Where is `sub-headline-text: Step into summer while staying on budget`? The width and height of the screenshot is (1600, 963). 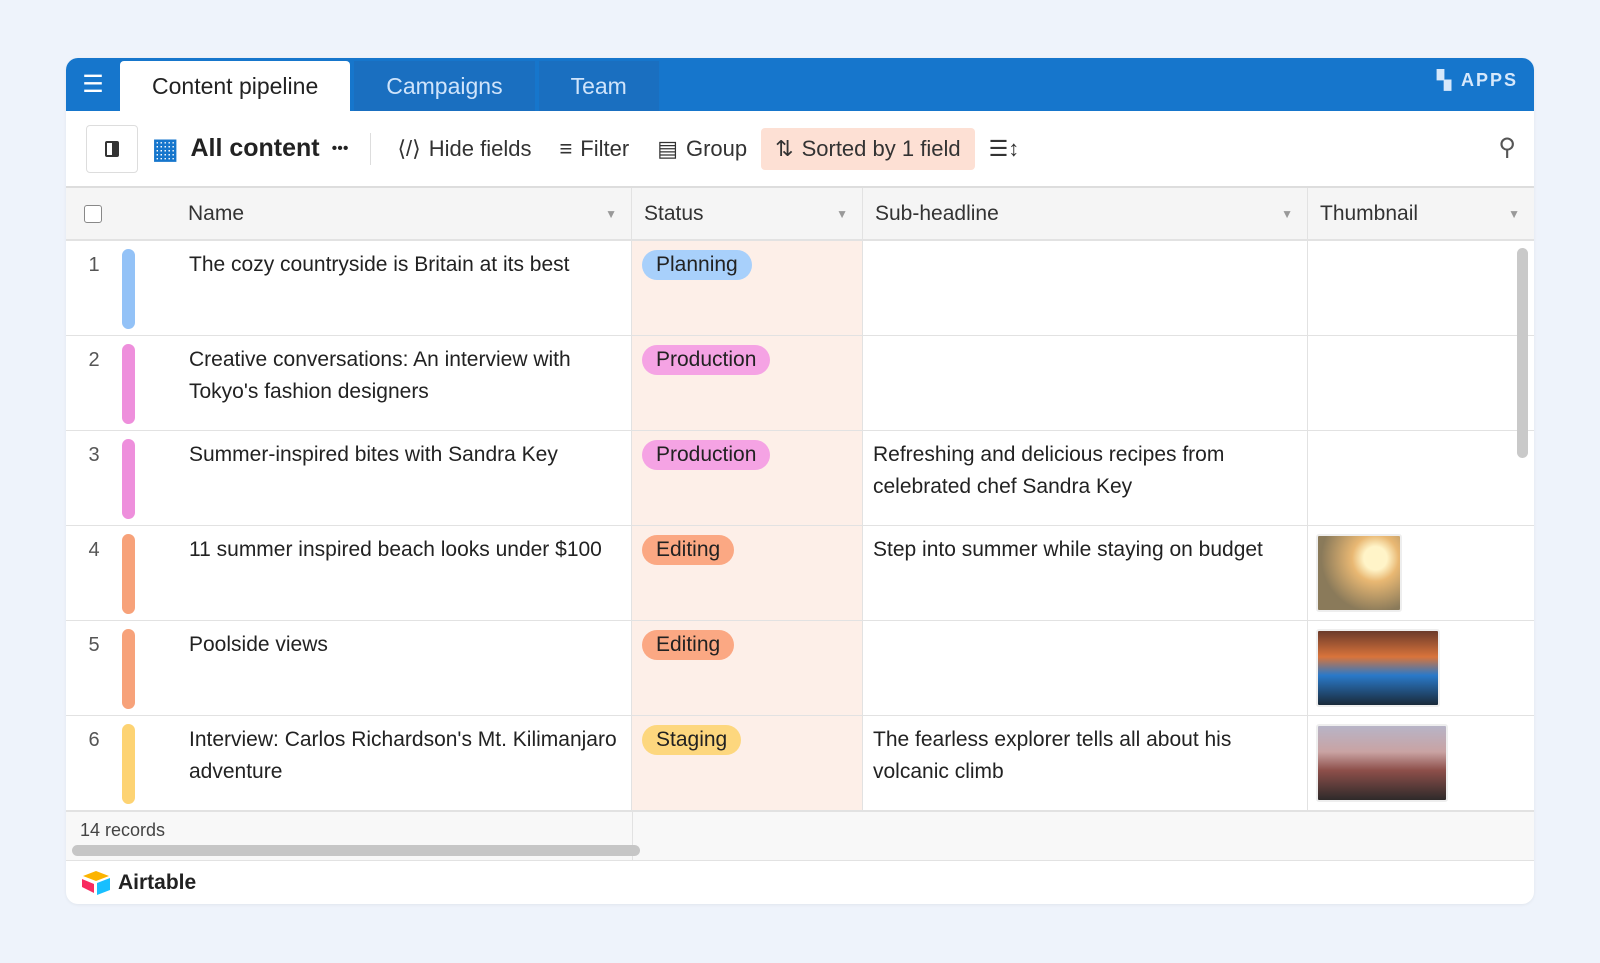
sub-headline-text: Step into summer while staying on budget is located at coordinates (1068, 549).